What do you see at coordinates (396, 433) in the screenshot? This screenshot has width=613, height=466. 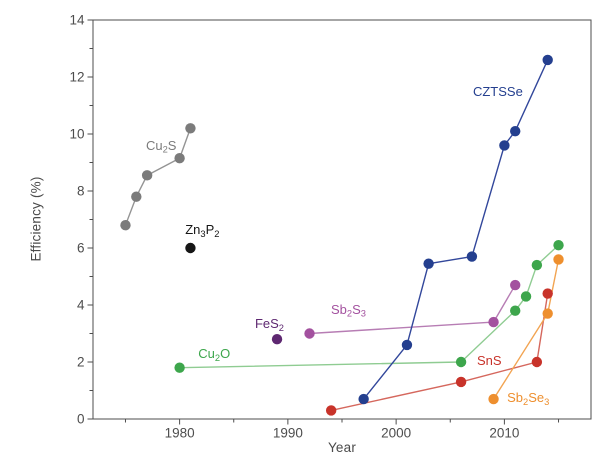 I see `x-tick-label: 2000` at bounding box center [396, 433].